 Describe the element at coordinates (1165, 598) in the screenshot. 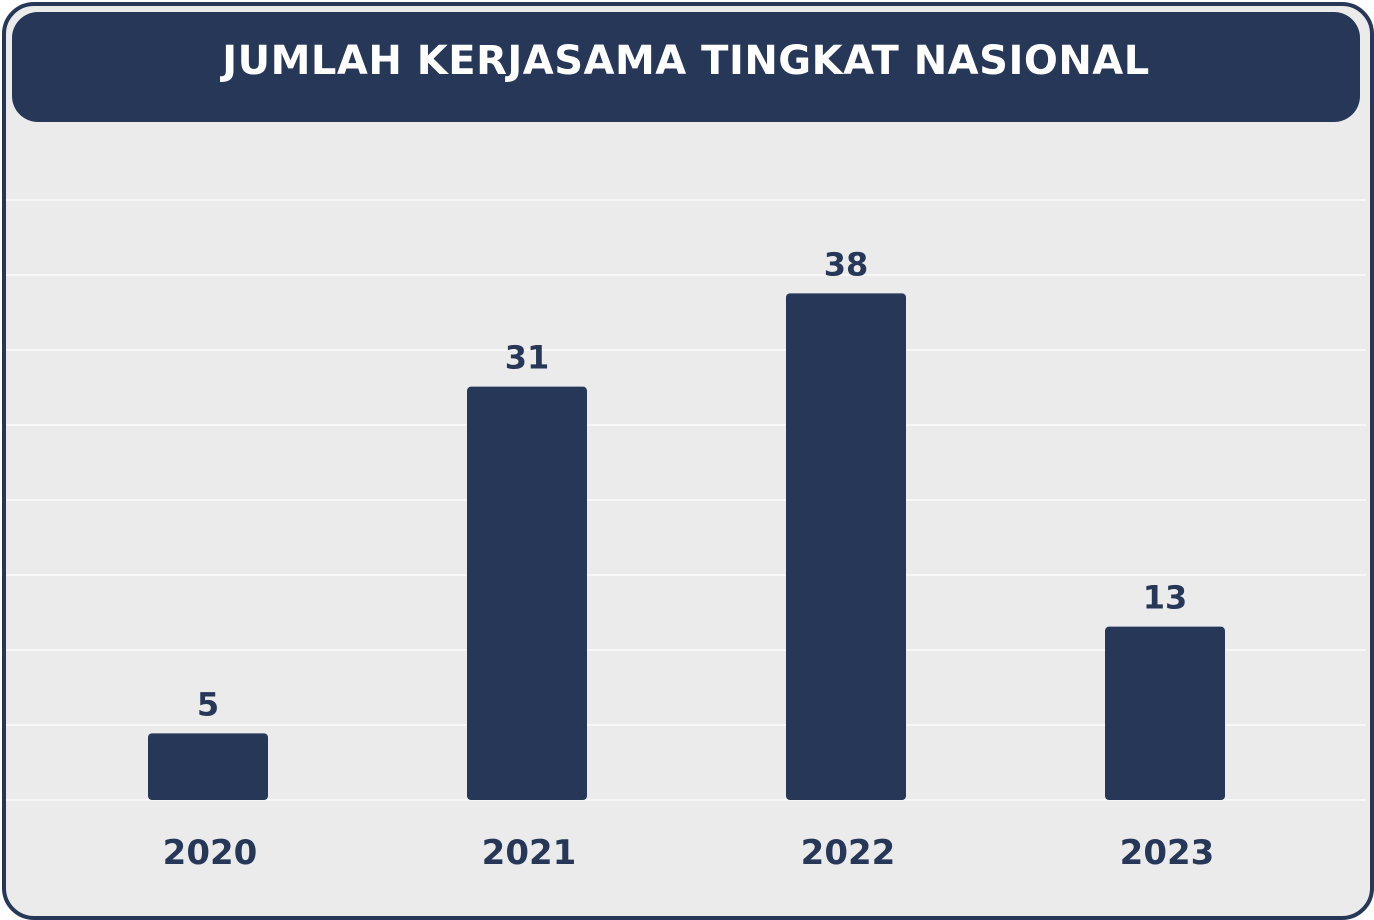

I see `data-label-2023: 13` at that location.